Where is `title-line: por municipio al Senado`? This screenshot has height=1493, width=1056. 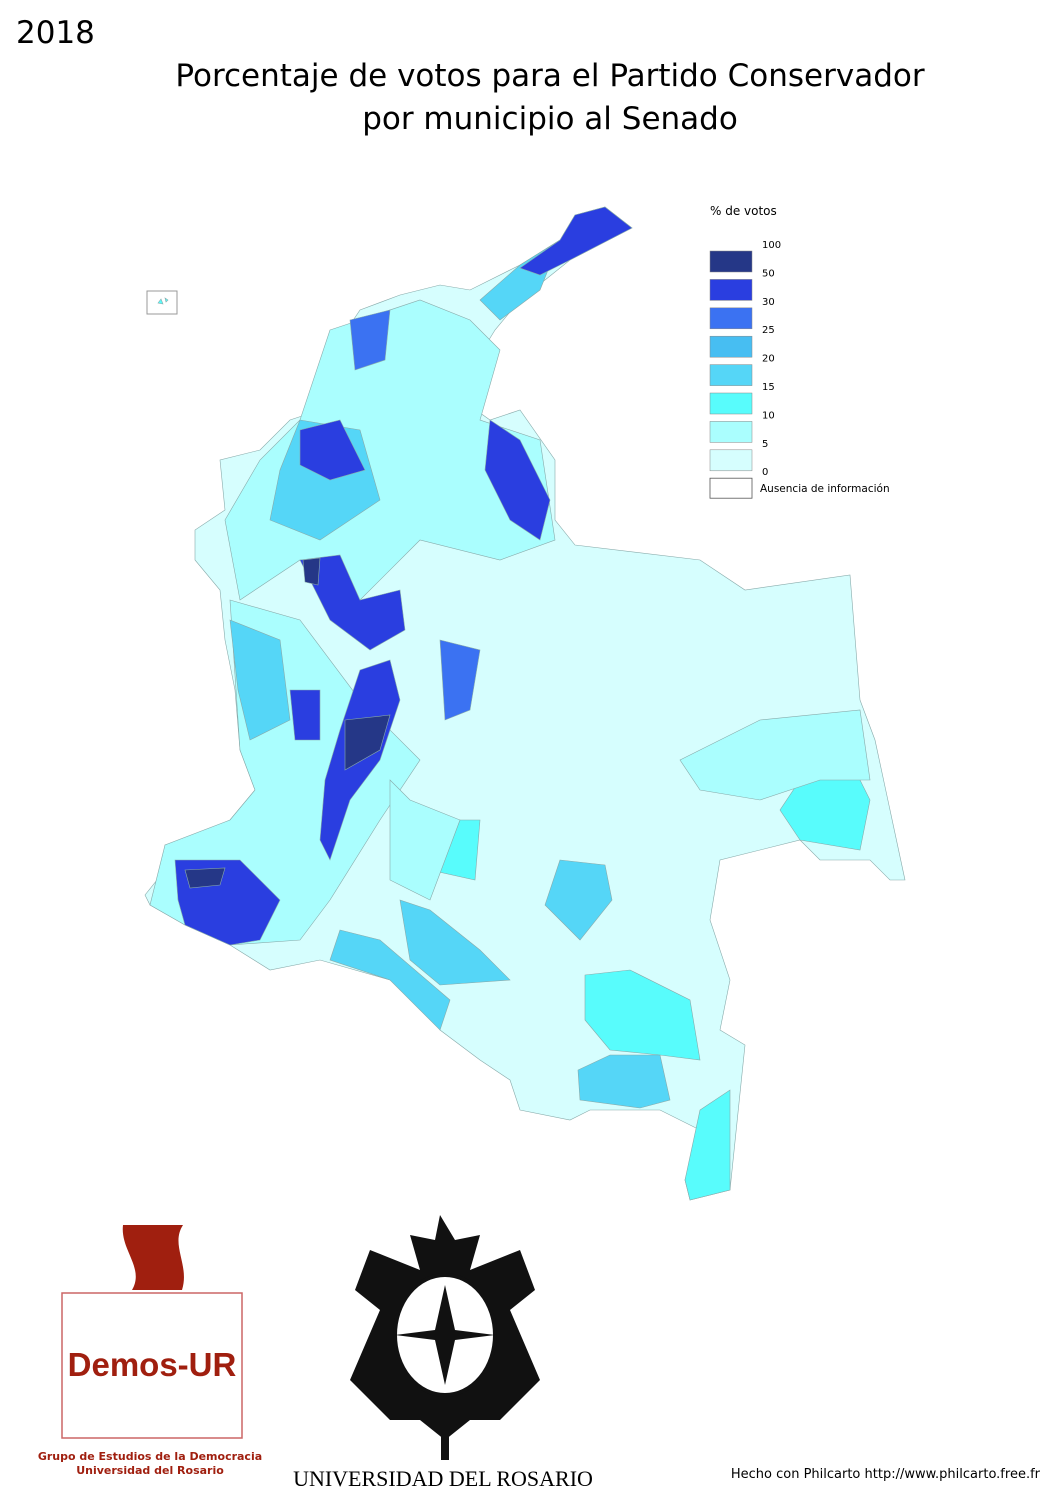 title-line: por municipio al Senado is located at coordinates (550, 119).